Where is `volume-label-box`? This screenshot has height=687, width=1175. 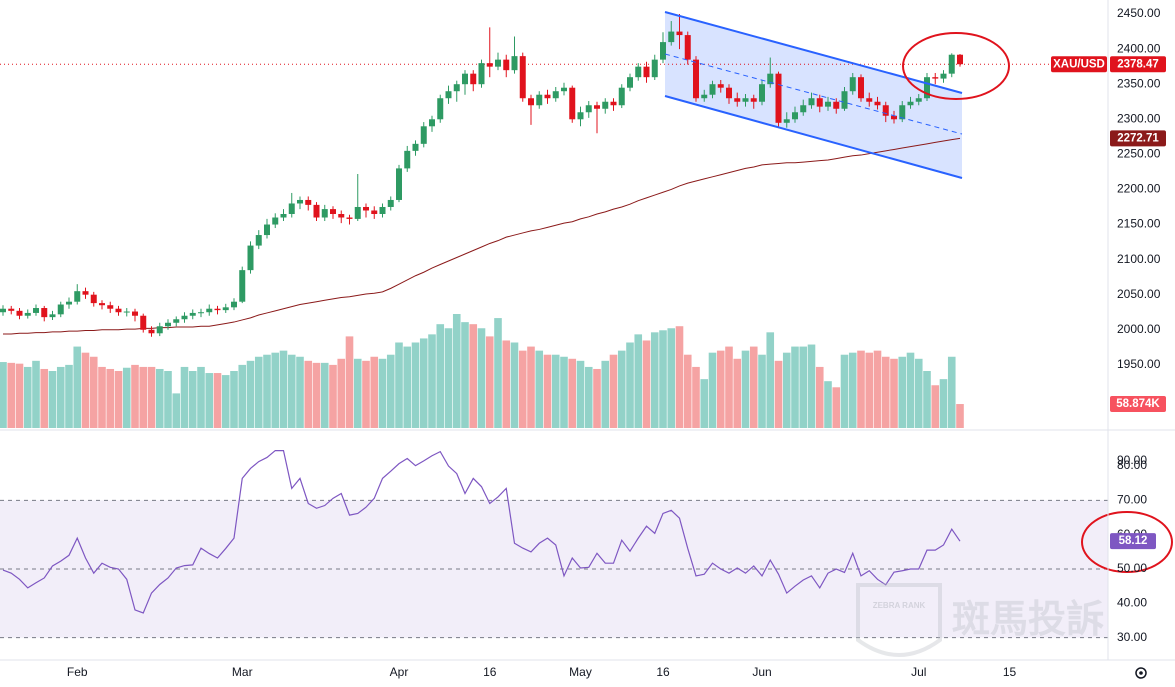 volume-label-box is located at coordinates (1138, 404).